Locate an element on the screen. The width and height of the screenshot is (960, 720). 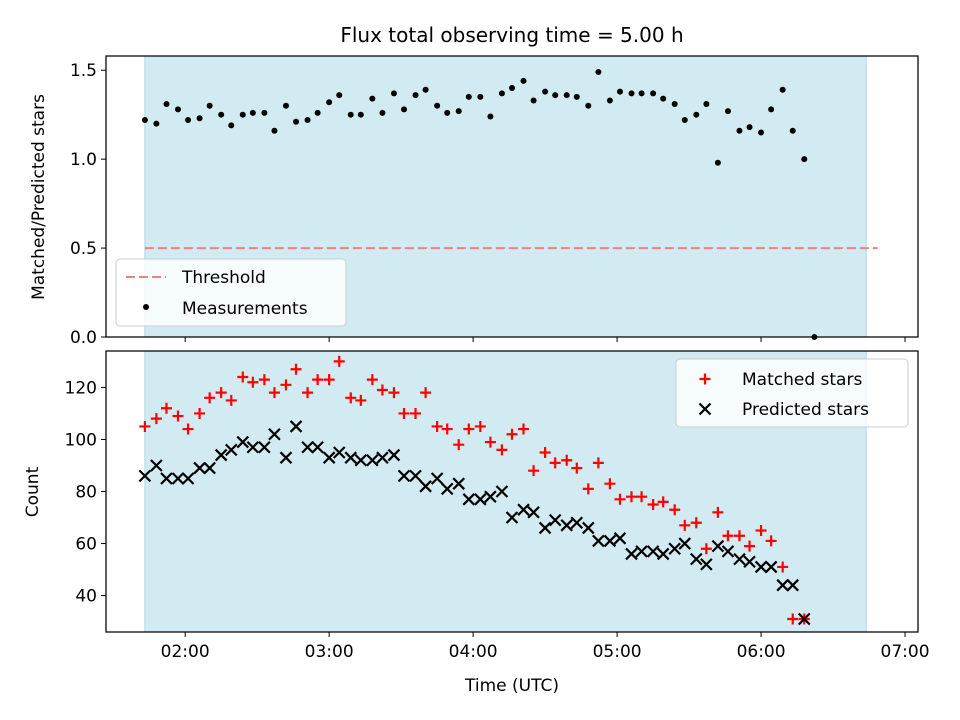
legend-box is located at coordinates (231, 292).